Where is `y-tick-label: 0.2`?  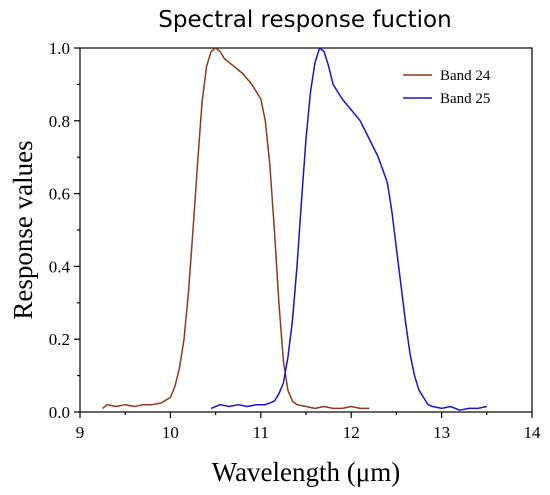 y-tick-label: 0.2 is located at coordinates (59, 339).